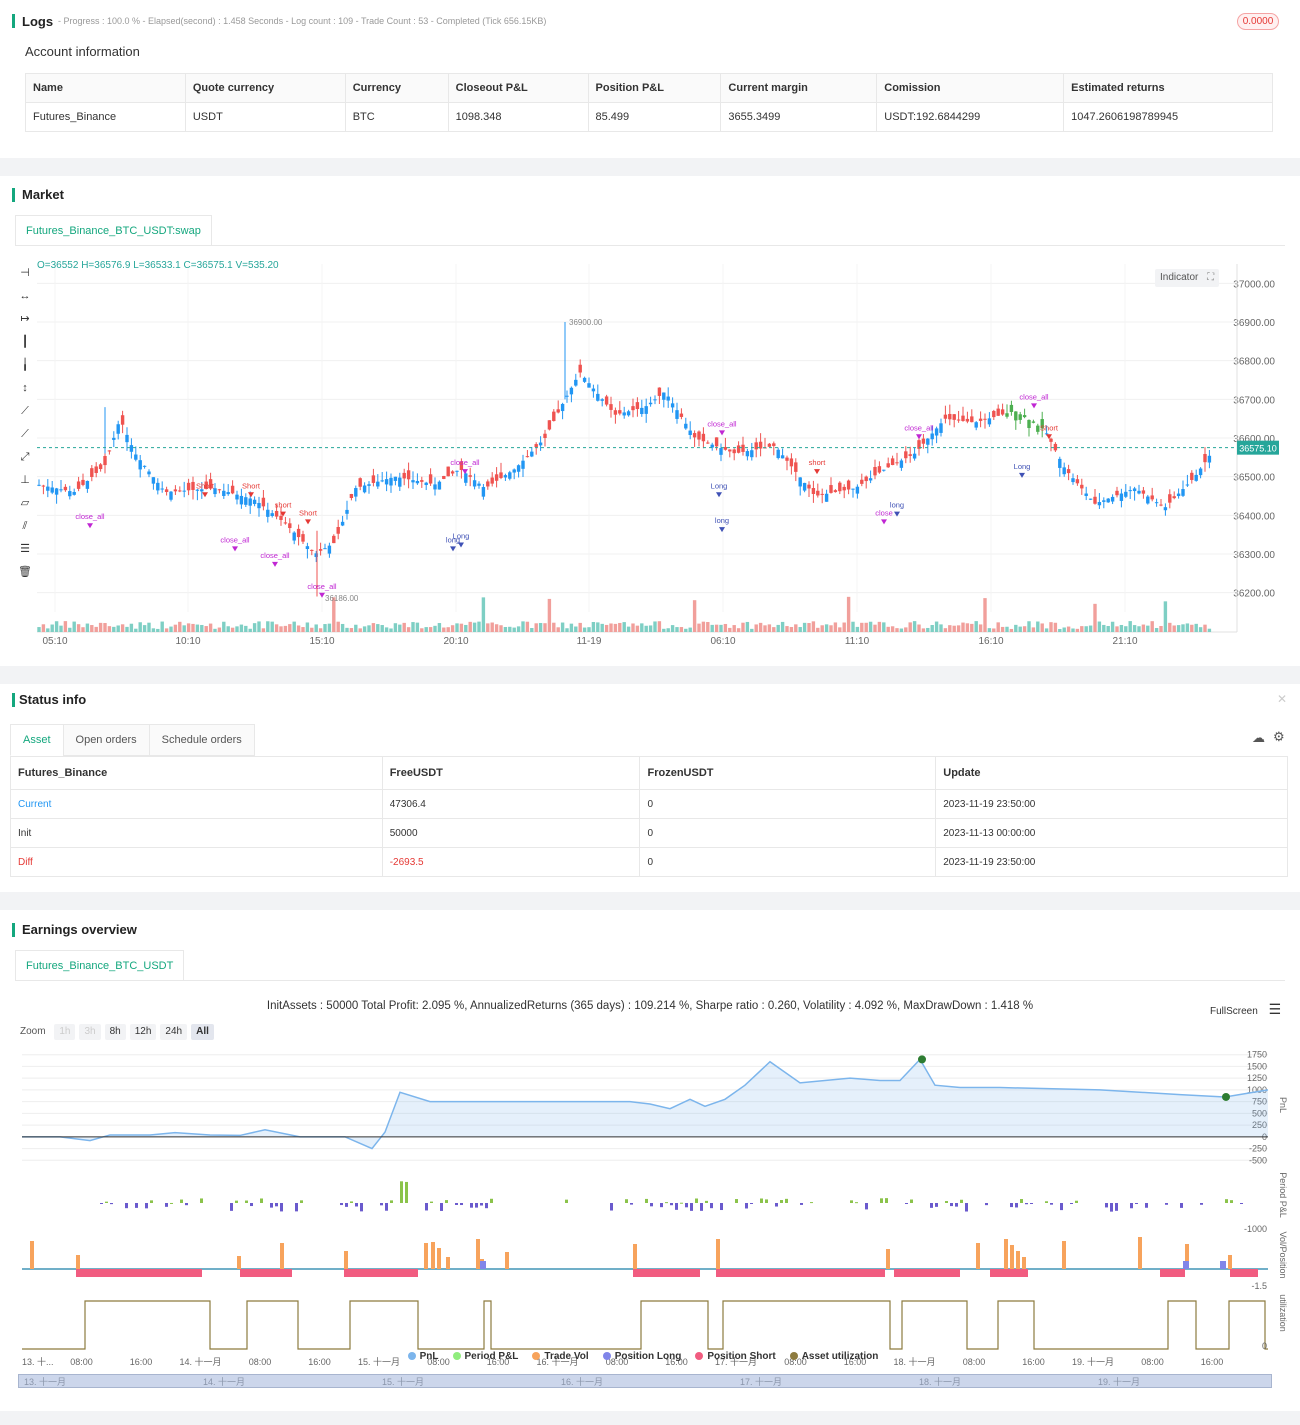 This screenshot has width=1300, height=1425. Describe the element at coordinates (560, 1356) in the screenshot. I see `legend-item: Trade Vol` at that location.